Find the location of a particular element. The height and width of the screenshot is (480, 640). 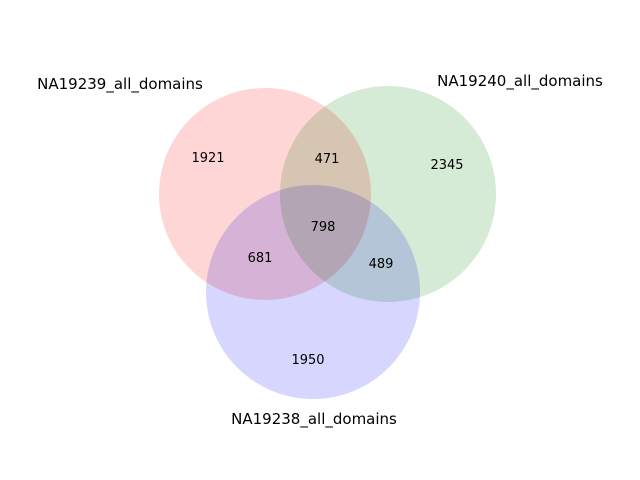

region-count-only-na19238: 1950 is located at coordinates (307, 360).